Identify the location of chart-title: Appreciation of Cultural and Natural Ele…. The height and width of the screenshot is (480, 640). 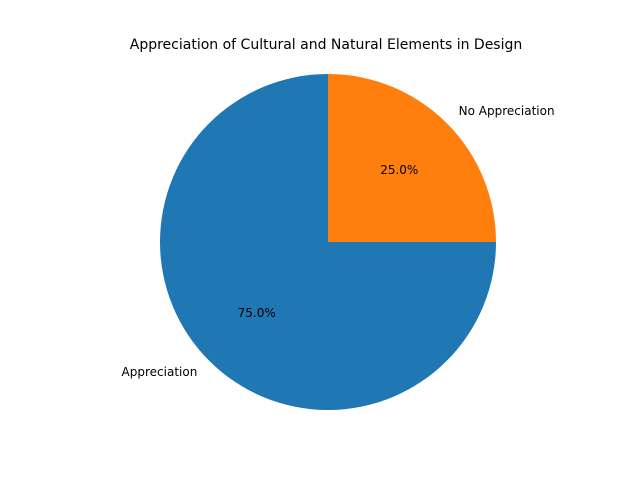
(326, 45).